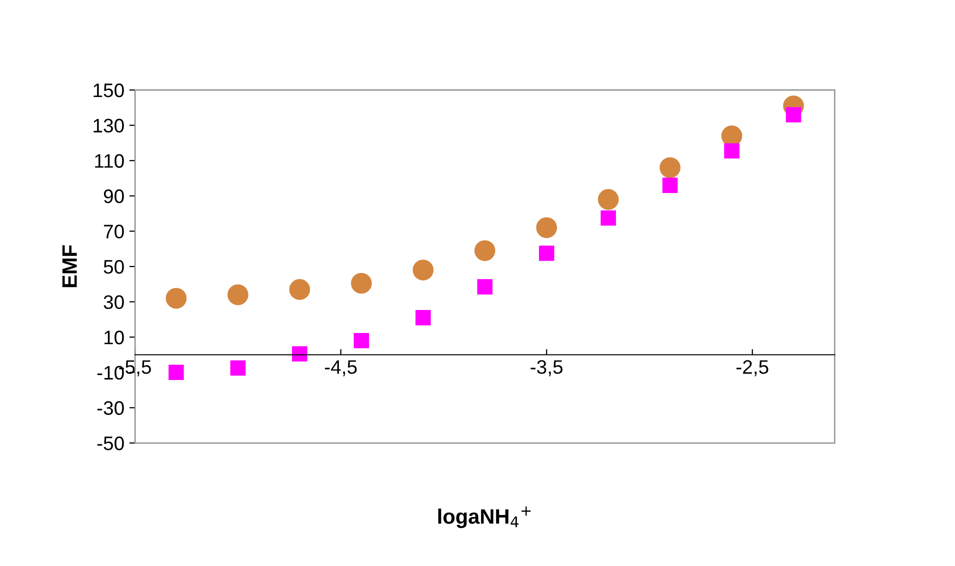  Describe the element at coordinates (546, 368) in the screenshot. I see `x-tick-label: -3,5` at that location.